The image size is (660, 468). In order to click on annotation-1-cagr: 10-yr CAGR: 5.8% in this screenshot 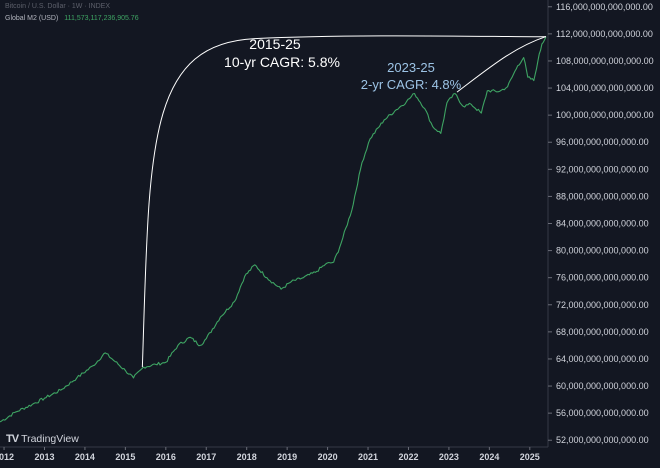, I will do `click(282, 62)`.